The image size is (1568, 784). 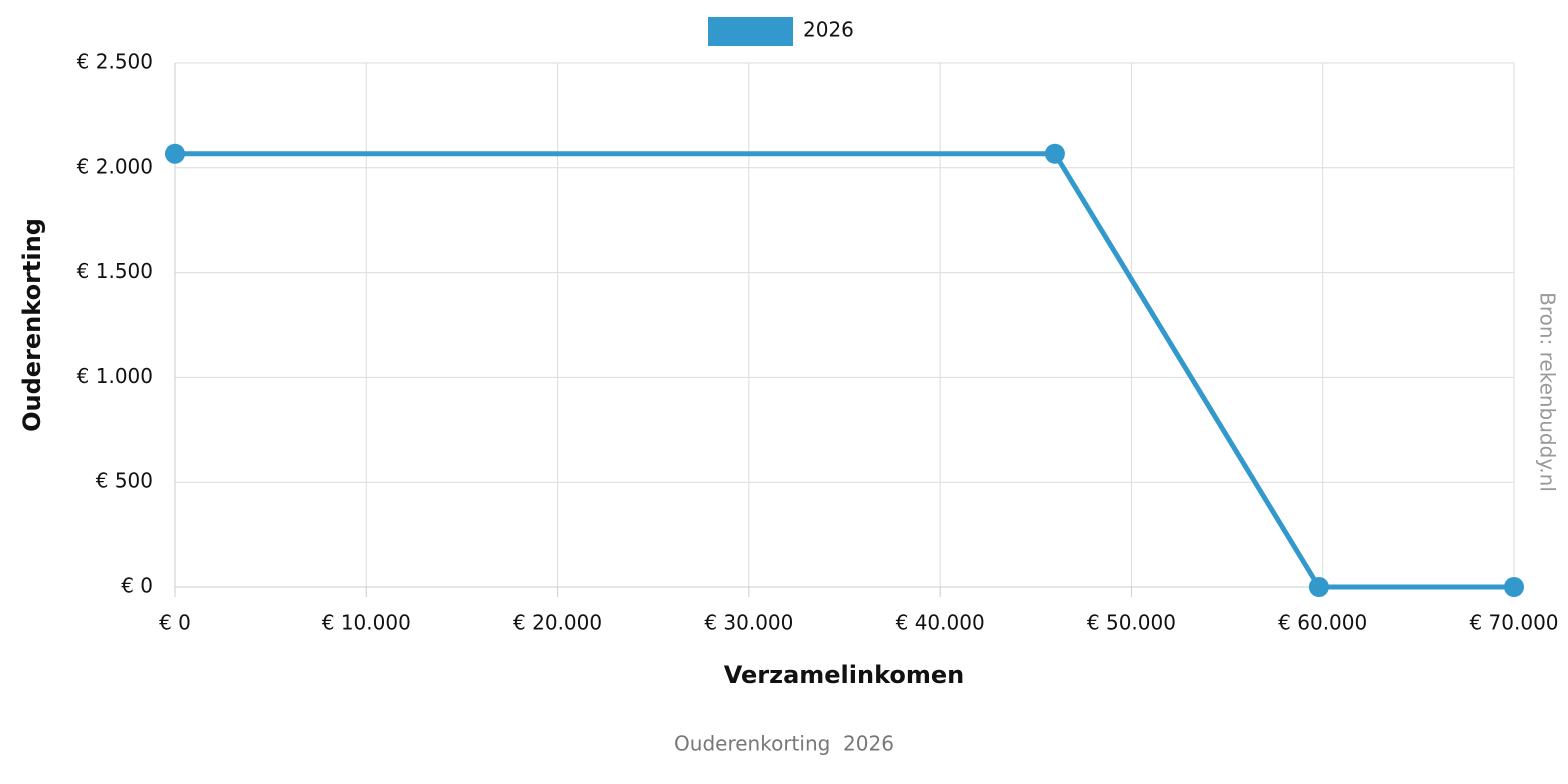 I want to click on y-tick-label: € 0, so click(x=137, y=586).